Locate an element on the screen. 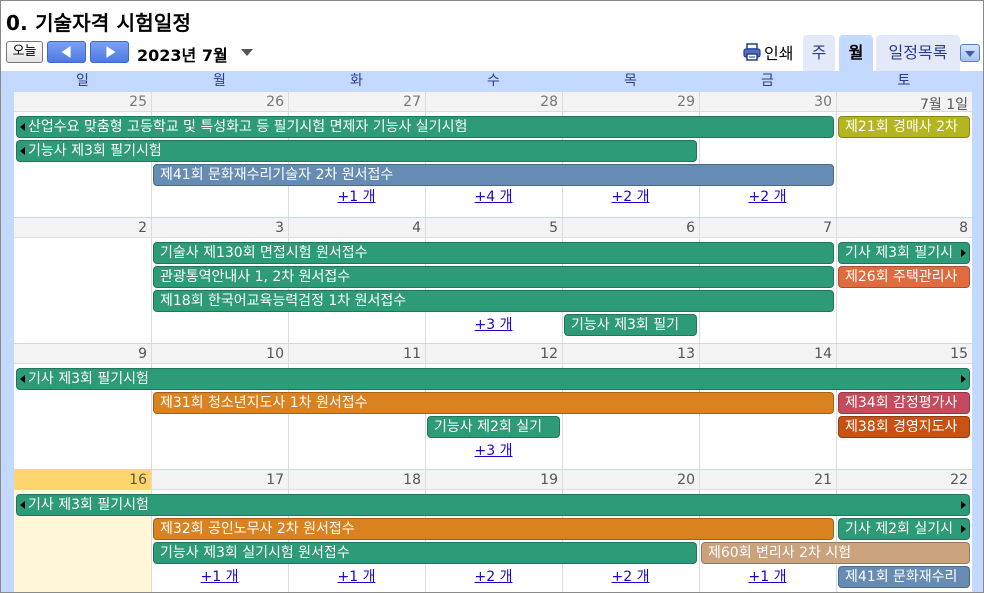 The height and width of the screenshot is (593, 984). printer-icon is located at coordinates (752, 52).